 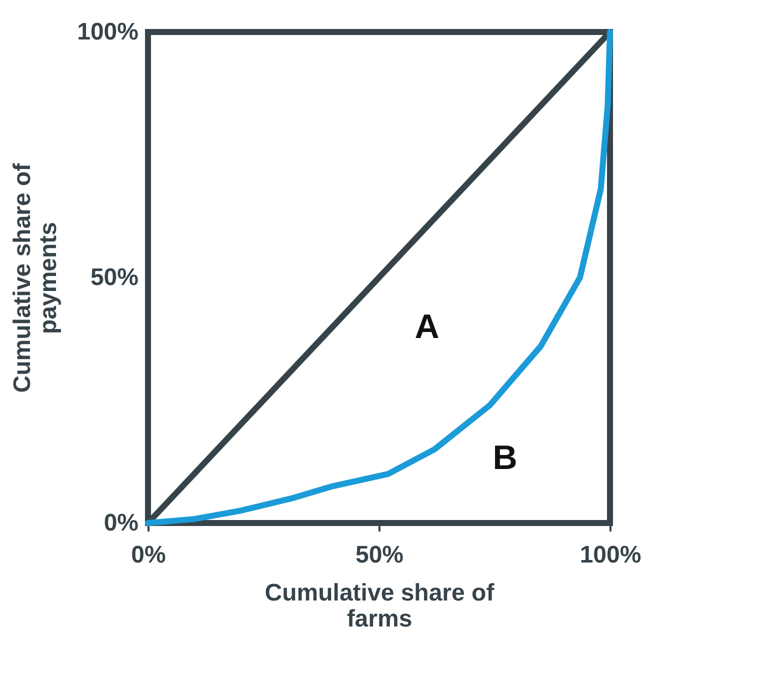 What do you see at coordinates (148, 555) in the screenshot?
I see `x-tick-label: 0%` at bounding box center [148, 555].